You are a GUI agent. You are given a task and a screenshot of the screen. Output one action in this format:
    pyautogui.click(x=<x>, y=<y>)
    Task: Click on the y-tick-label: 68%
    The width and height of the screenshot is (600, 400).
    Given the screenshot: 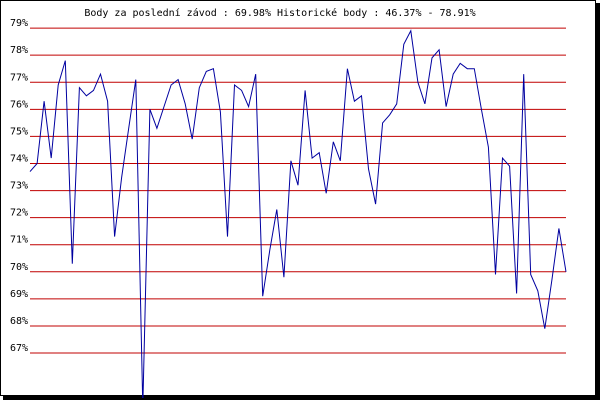 What is the action you would take?
    pyautogui.click(x=19, y=321)
    